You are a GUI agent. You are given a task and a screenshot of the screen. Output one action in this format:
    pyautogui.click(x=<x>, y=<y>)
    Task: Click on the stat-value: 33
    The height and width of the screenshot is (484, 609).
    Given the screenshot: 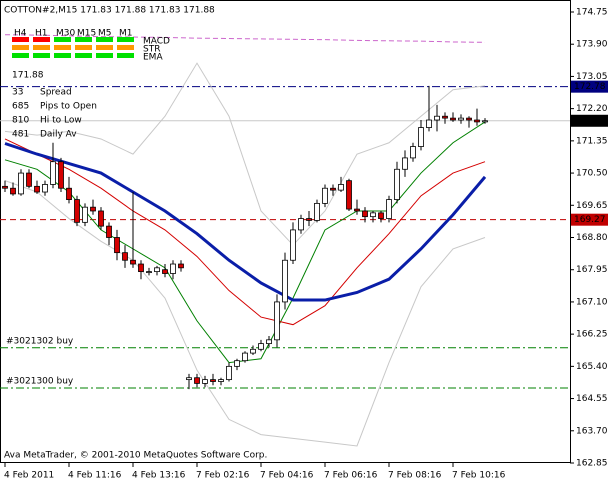 What is the action you would take?
    pyautogui.click(x=17, y=93)
    